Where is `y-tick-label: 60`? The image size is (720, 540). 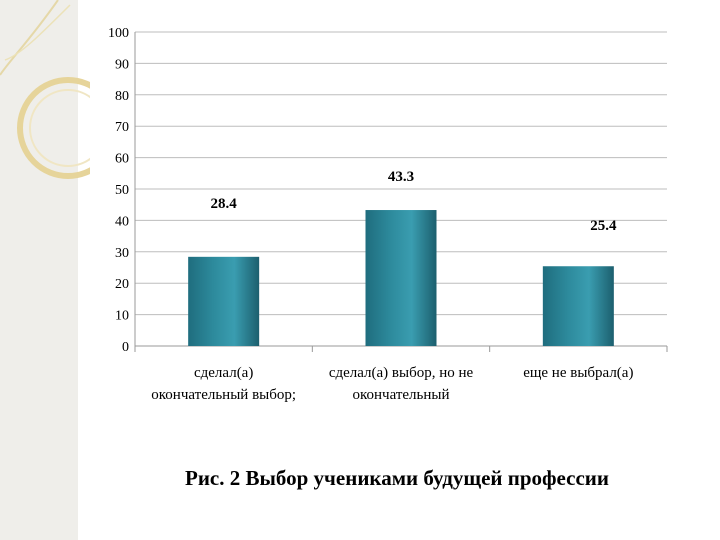
y-tick-label: 60 is located at coordinates (122, 159).